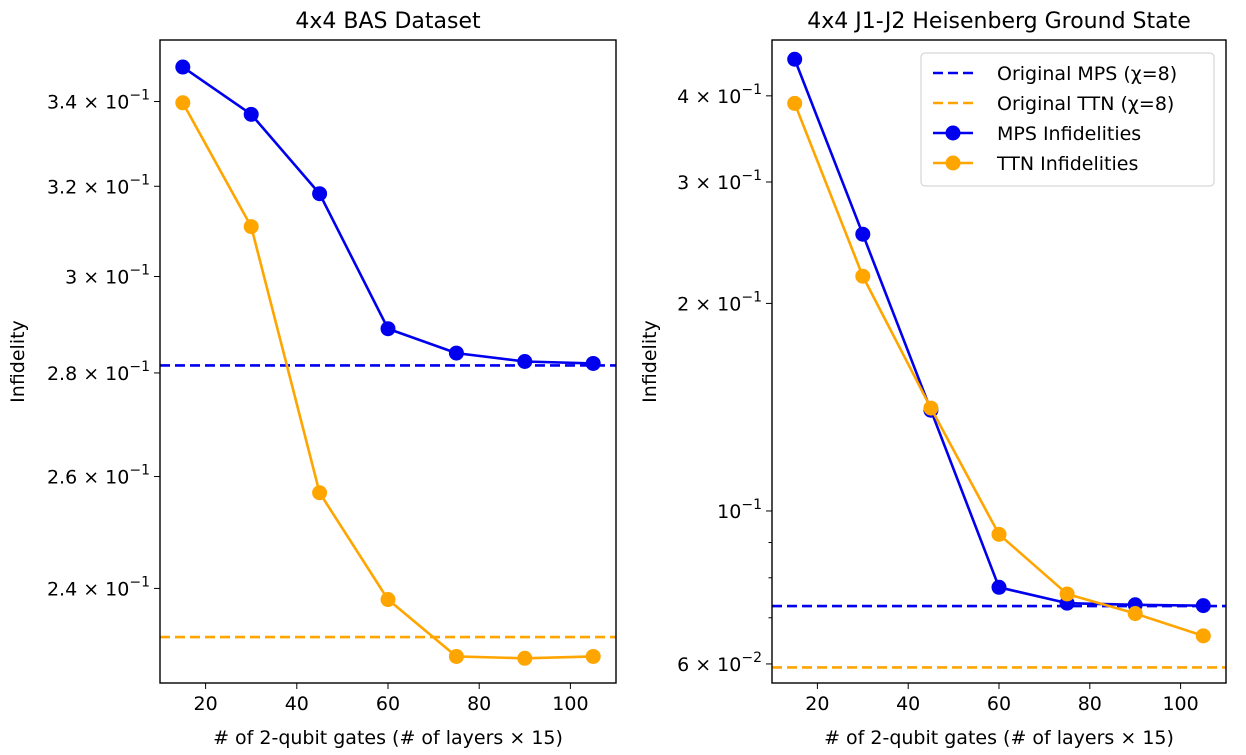 The height and width of the screenshot is (755, 1246). I want to click on y-tick-label: 4 × 10⁻¹, so click(719, 95).